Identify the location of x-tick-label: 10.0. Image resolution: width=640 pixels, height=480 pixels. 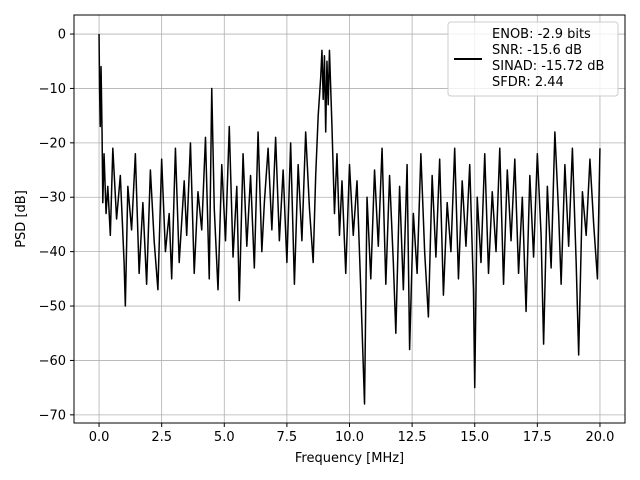
(349, 437).